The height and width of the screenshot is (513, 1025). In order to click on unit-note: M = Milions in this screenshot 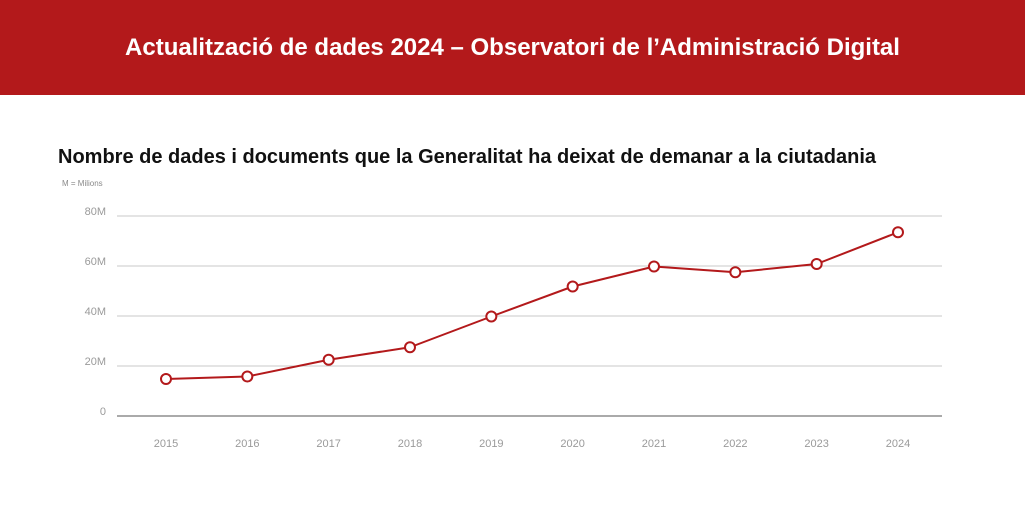, I will do `click(82, 183)`.